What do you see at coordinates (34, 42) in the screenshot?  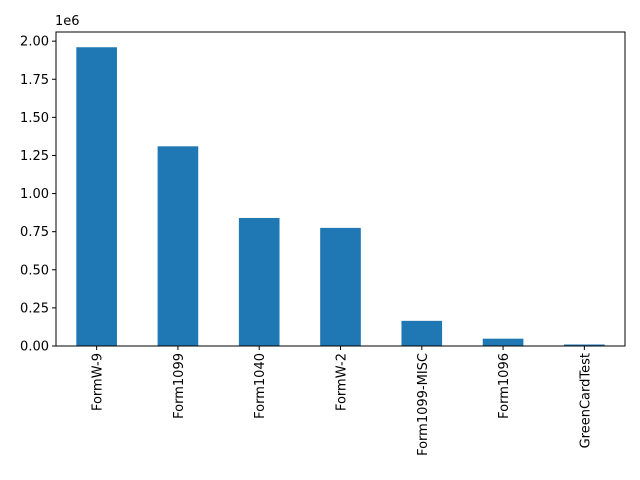 I see `y-tick-label: 2.00` at bounding box center [34, 42].